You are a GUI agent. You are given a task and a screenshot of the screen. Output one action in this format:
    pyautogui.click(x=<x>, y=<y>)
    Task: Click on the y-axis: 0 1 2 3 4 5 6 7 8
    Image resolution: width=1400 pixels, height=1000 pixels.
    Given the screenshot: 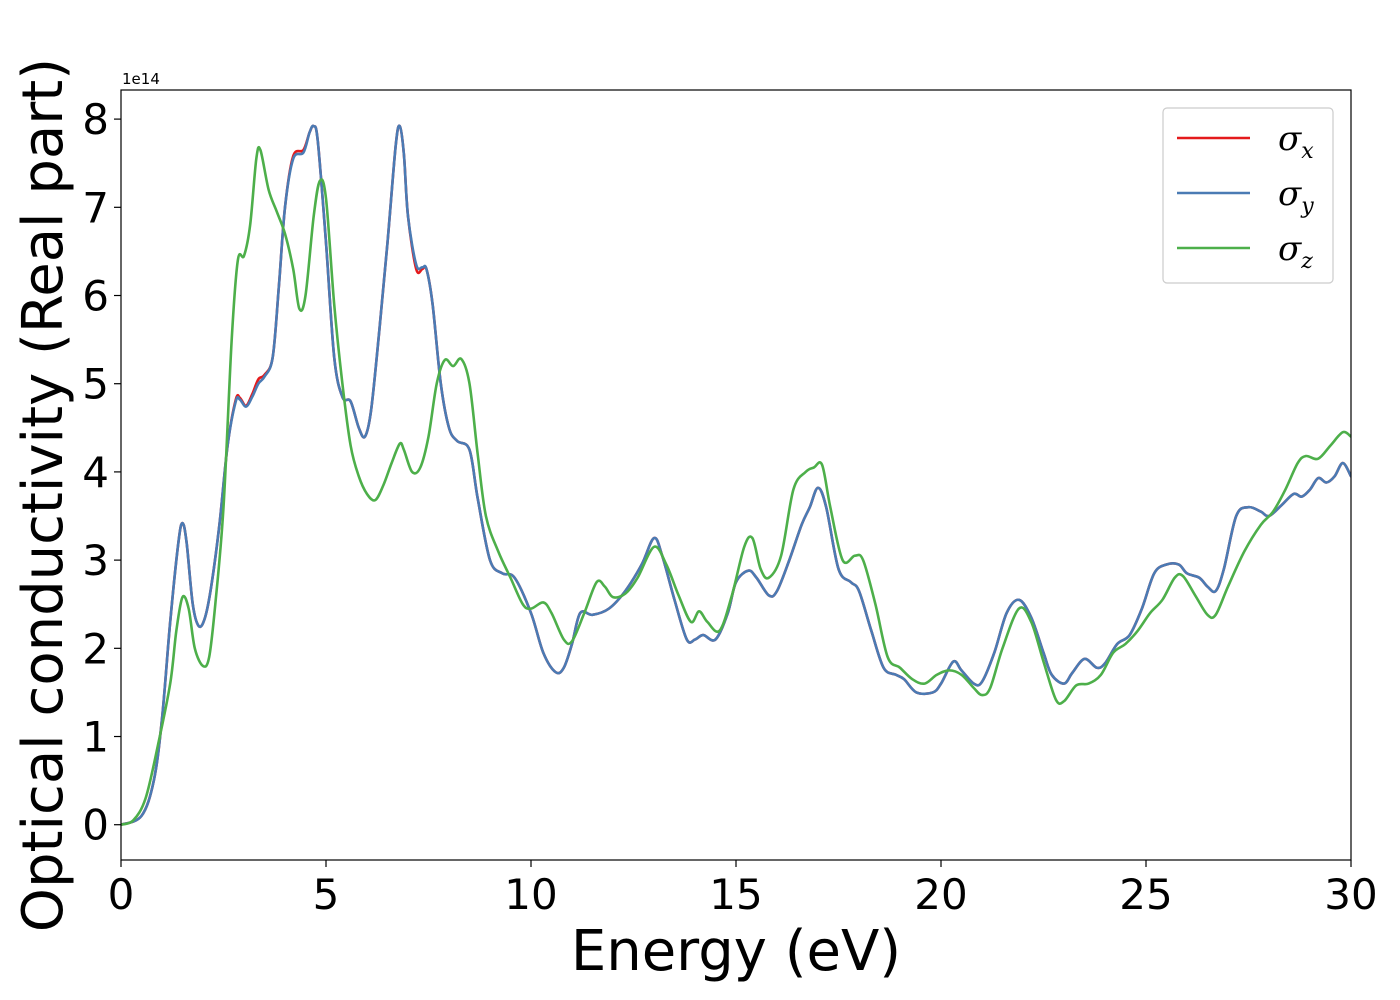 What is the action you would take?
    pyautogui.click(x=101, y=472)
    